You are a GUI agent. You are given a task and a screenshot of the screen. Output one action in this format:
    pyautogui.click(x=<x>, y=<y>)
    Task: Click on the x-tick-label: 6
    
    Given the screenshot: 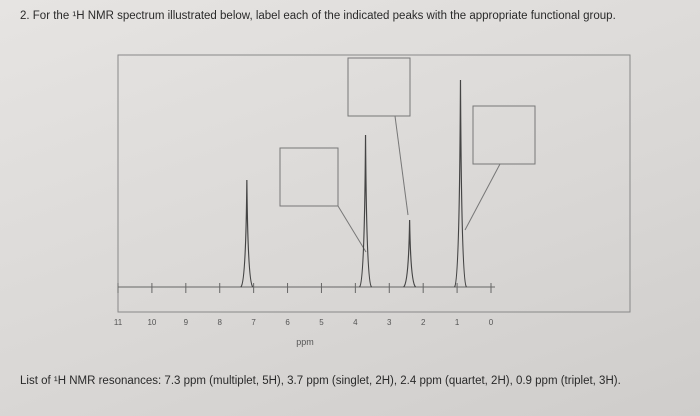 What is the action you would take?
    pyautogui.click(x=287, y=322)
    